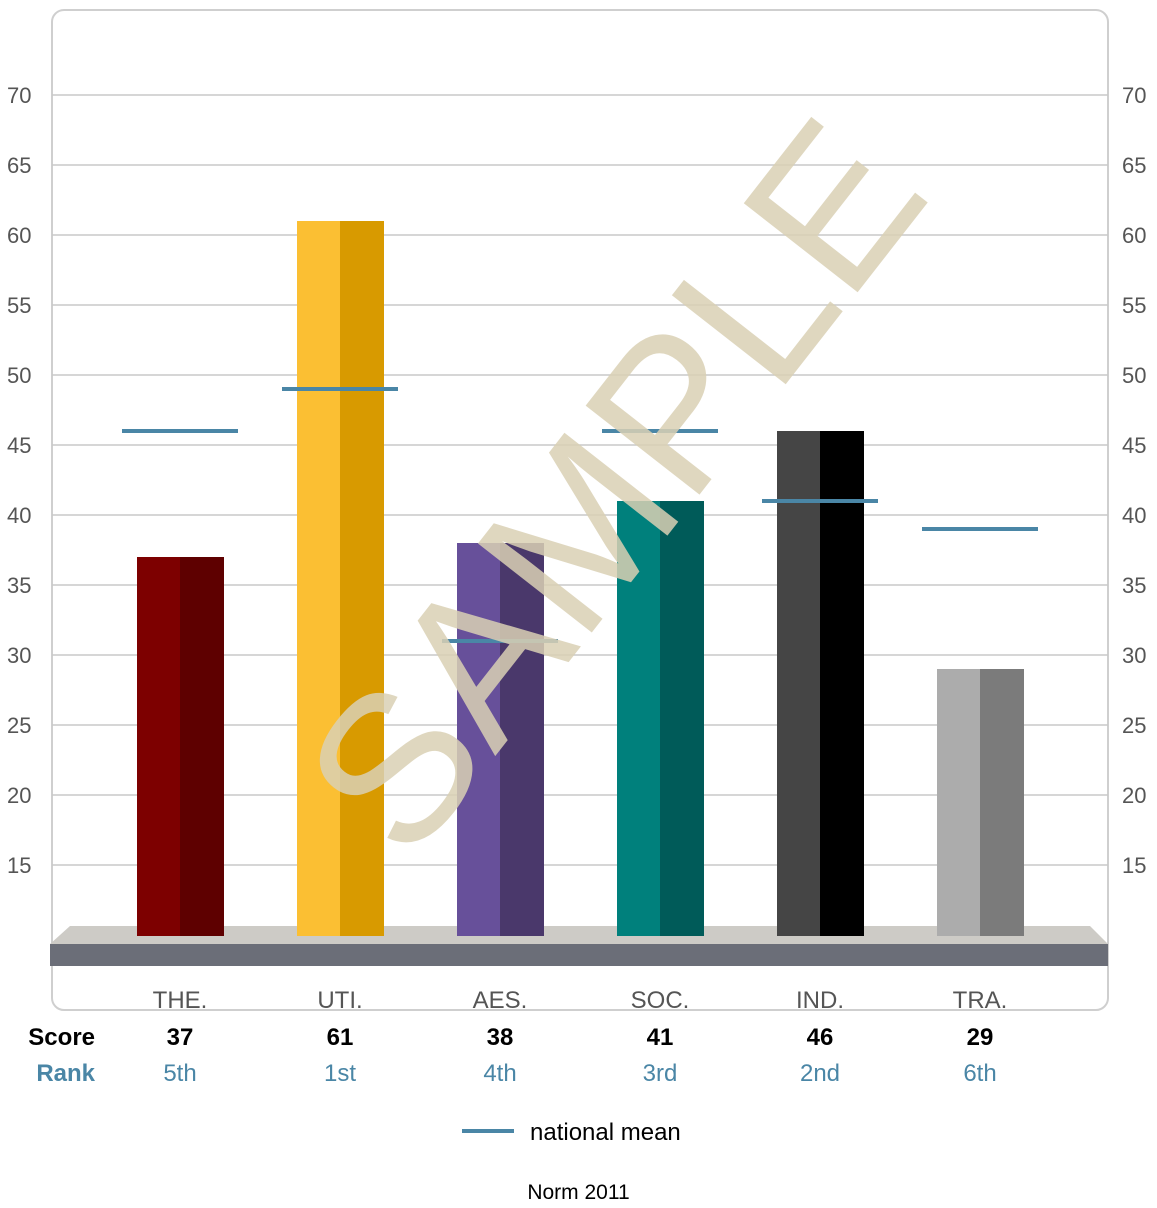 The image size is (1157, 1208). What do you see at coordinates (19, 515) in the screenshot?
I see `y-tick-label-left: 40` at bounding box center [19, 515].